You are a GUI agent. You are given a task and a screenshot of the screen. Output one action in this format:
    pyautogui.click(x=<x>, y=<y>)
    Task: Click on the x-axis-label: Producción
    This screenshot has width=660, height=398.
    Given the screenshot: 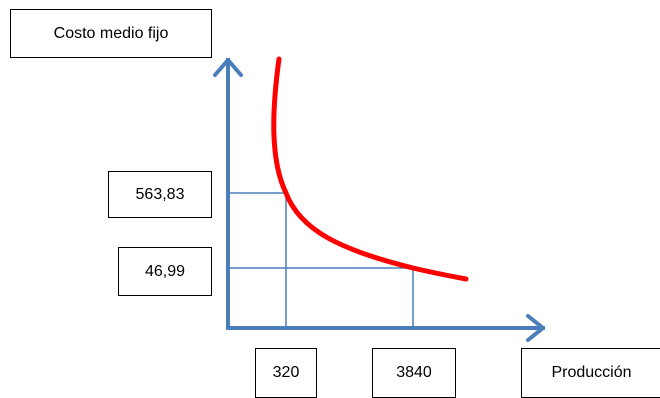 What is the action you would take?
    pyautogui.click(x=590, y=373)
    